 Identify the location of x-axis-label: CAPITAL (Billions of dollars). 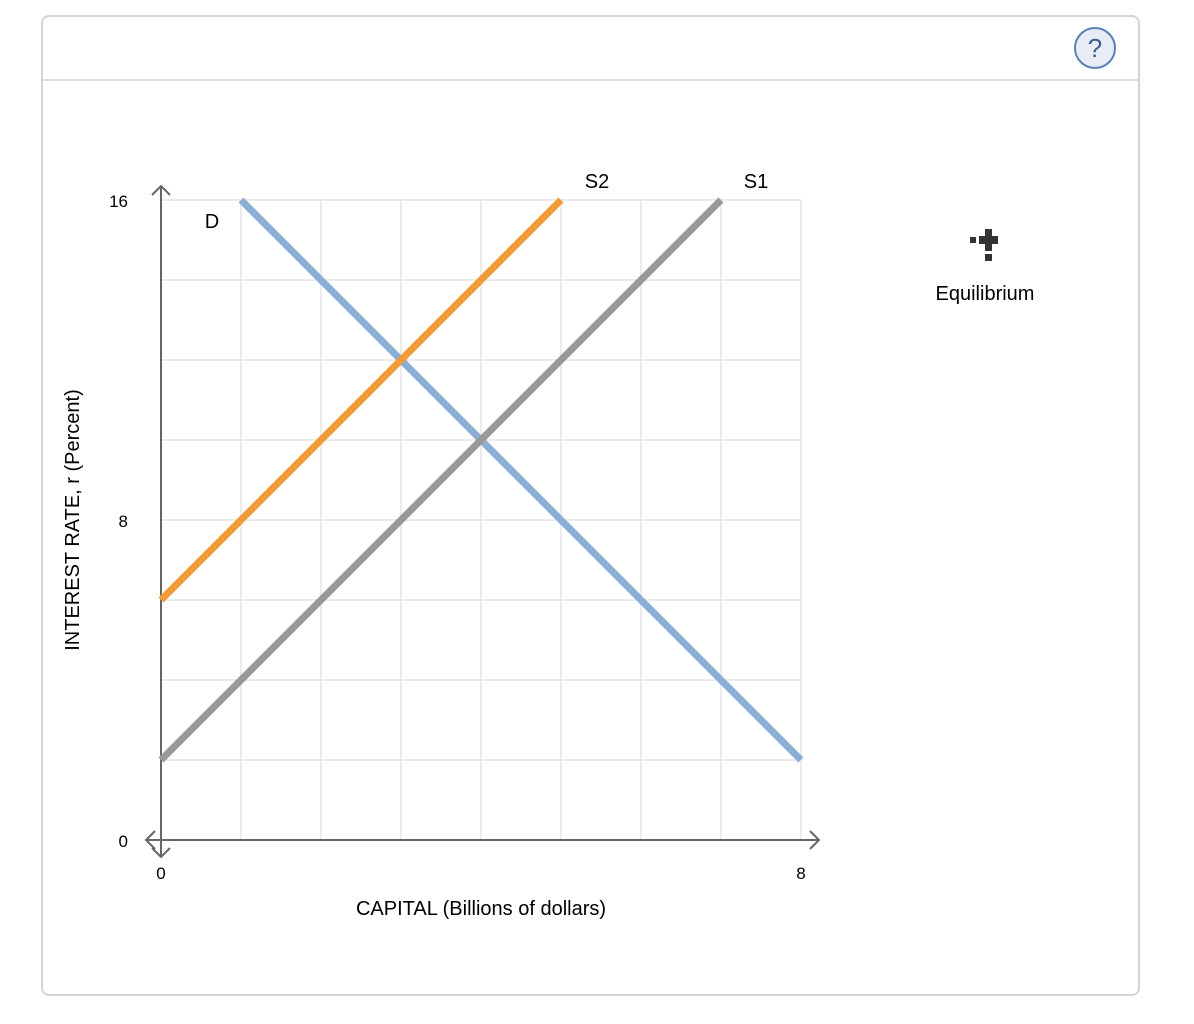
(481, 909).